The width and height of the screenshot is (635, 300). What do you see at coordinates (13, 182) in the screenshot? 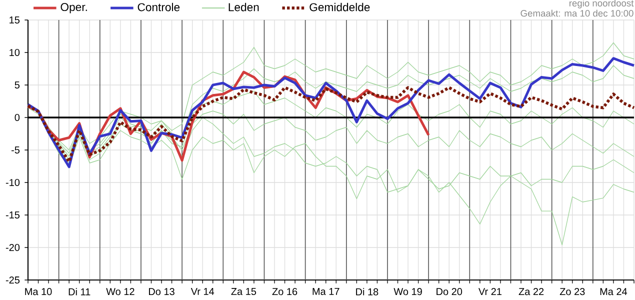
I see `y-tick-label: -10` at bounding box center [13, 182].